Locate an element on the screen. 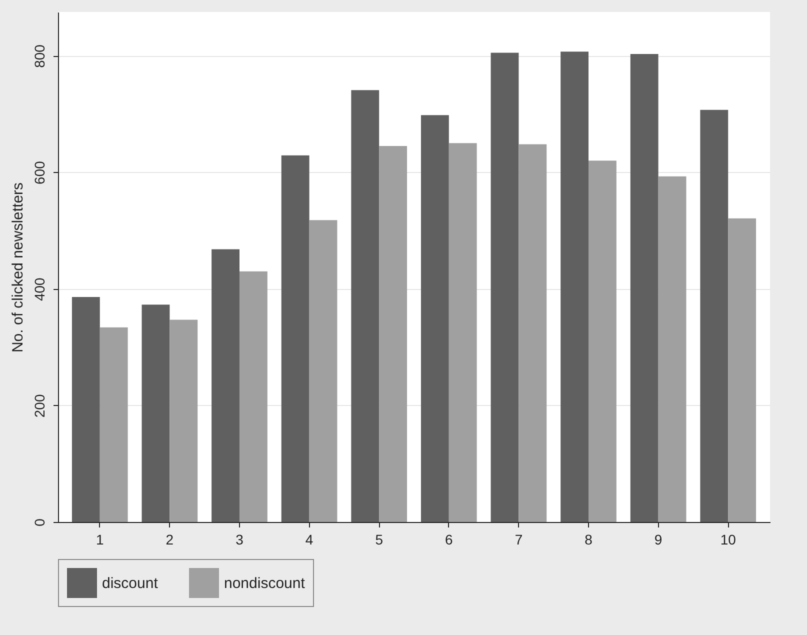 The width and height of the screenshot is (807, 635). y-tick-label: 600 is located at coordinates (40, 172).